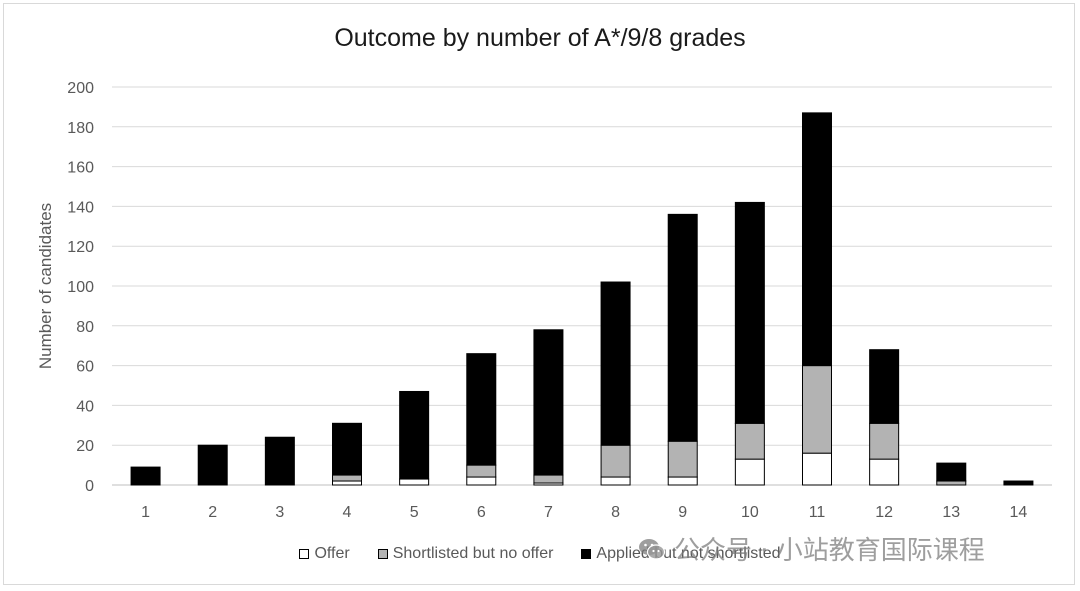  I want to click on x-tick-label: 13, so click(951, 512).